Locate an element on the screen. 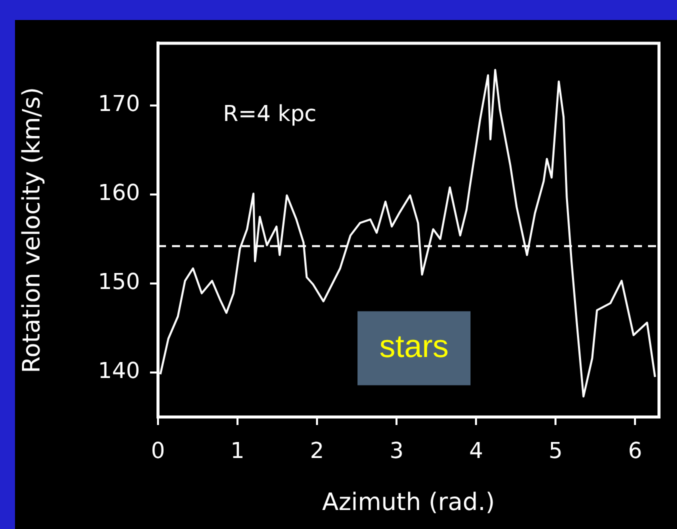 This screenshot has width=677, height=529. annotation: R=4 kpc is located at coordinates (270, 114).